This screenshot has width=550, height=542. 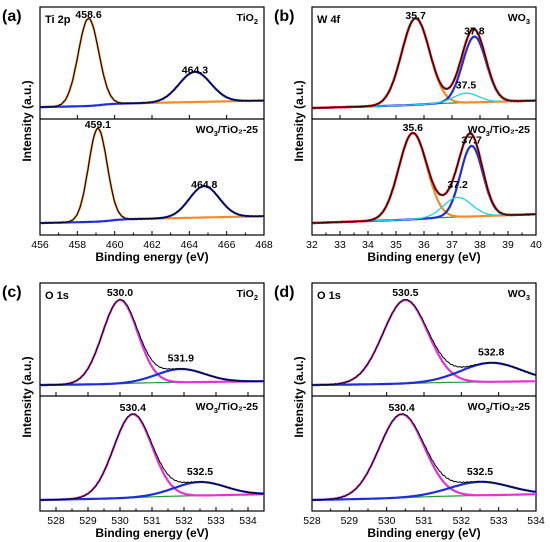 What do you see at coordinates (88, 15) in the screenshot?
I see `peak-label: 458.6` at bounding box center [88, 15].